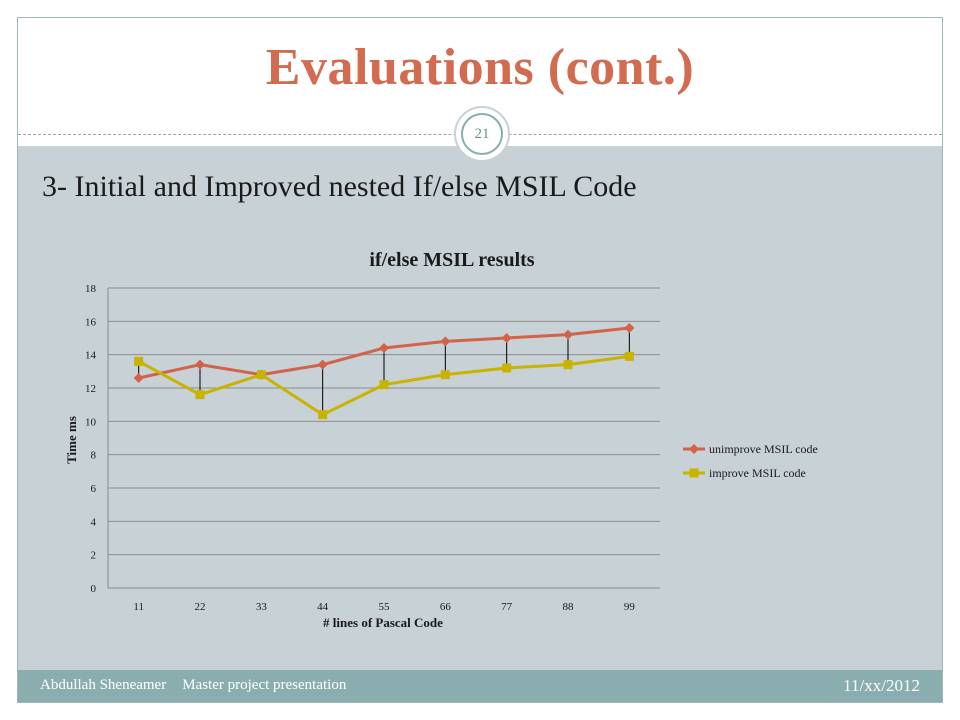 This screenshot has width=960, height=720. I want to click on x-tick-label: 44, so click(323, 607).